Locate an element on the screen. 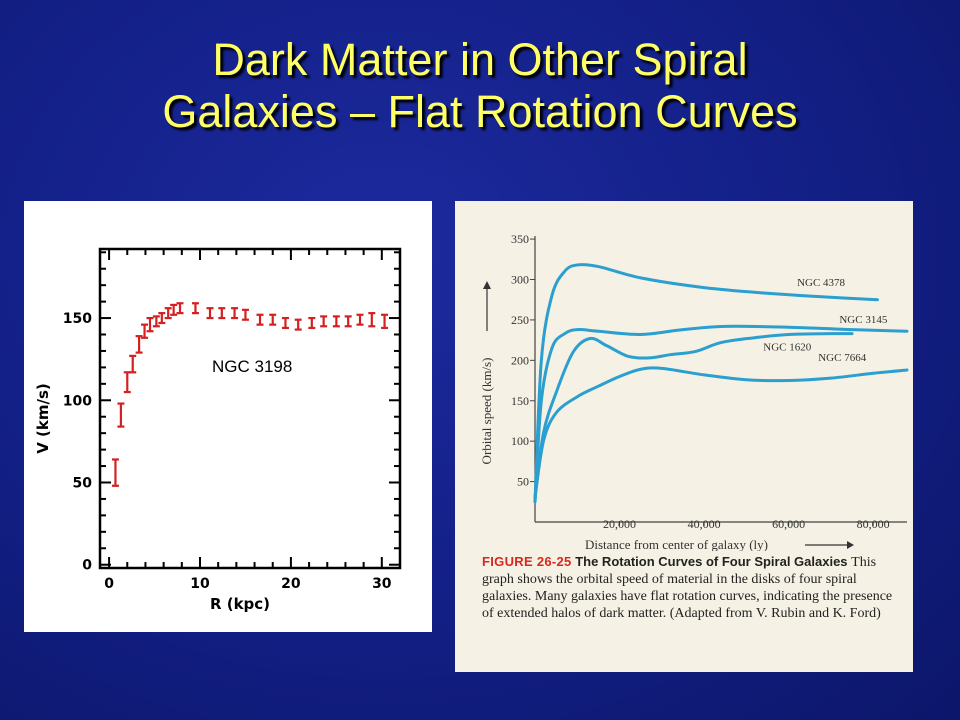 This screenshot has width=960, height=720. x-axis-label: R (kpc) is located at coordinates (240, 604).